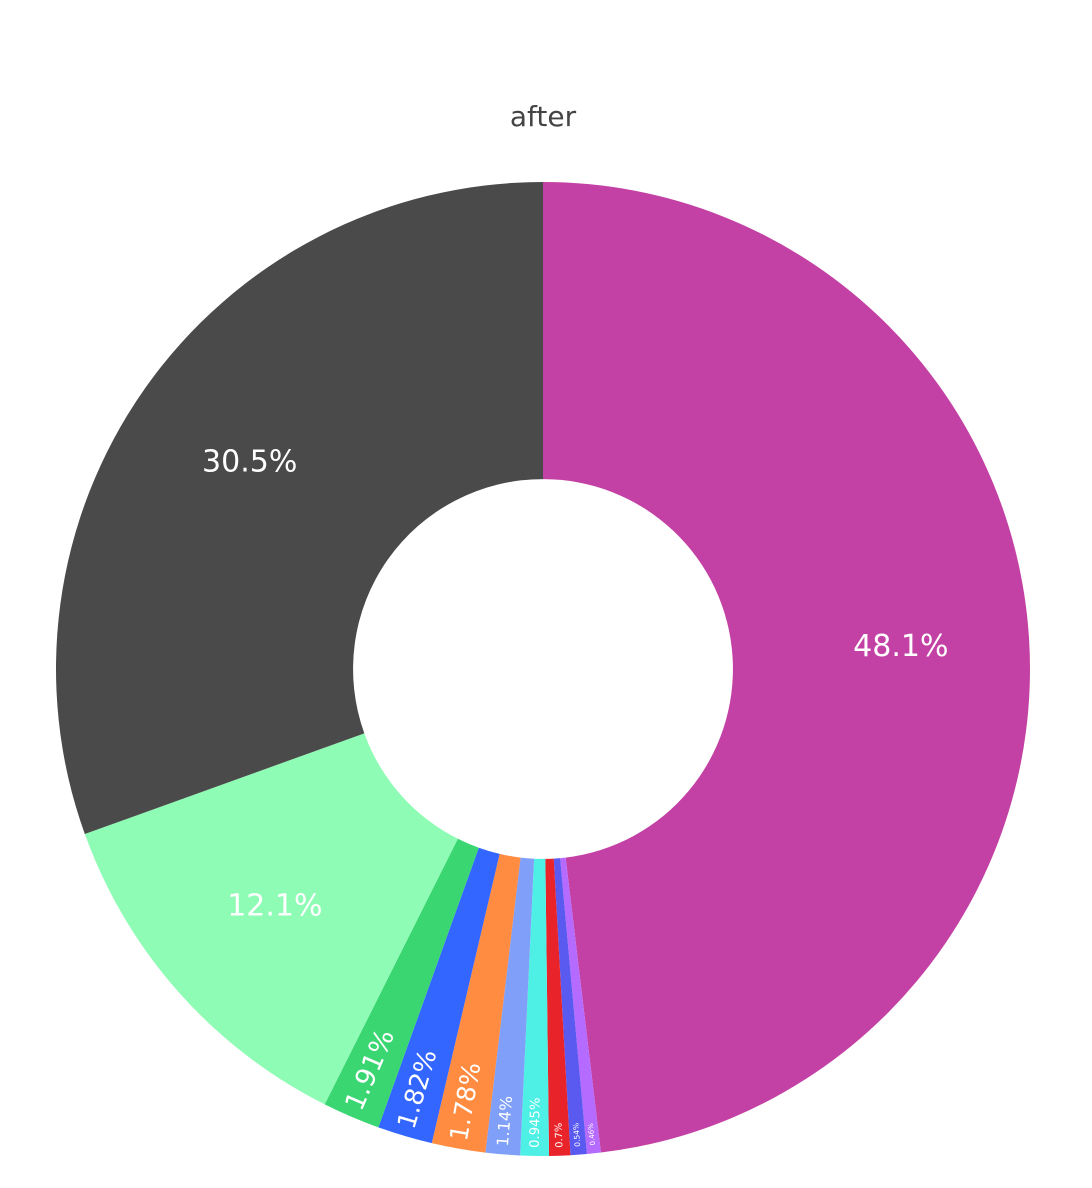 The height and width of the screenshot is (1188, 1092). Describe the element at coordinates (576, 1134) in the screenshot. I see `slice-label: 0.54%` at that location.